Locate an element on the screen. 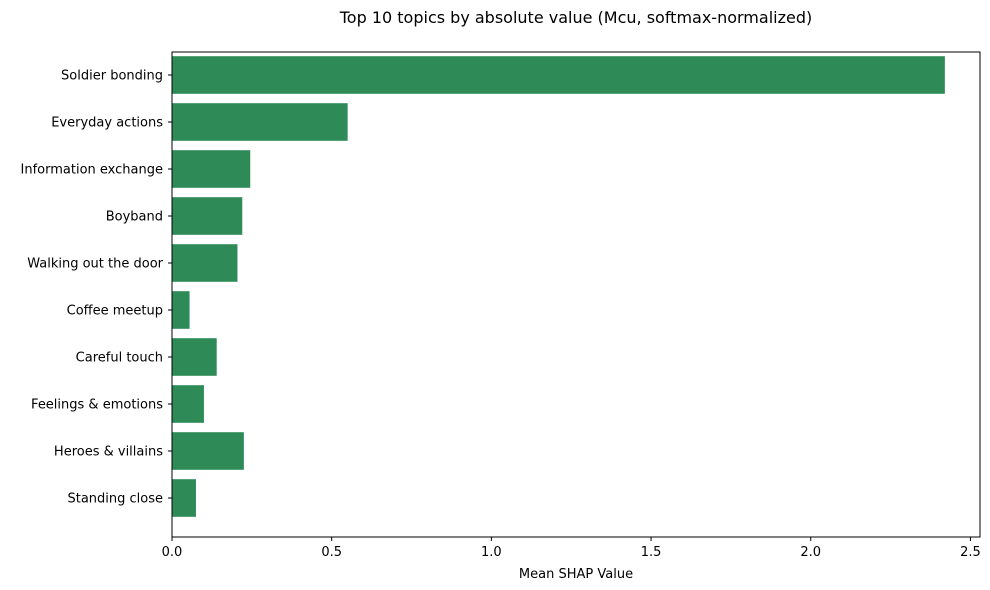 The height and width of the screenshot is (590, 990). x-tick-label: 0.5 is located at coordinates (331, 552).